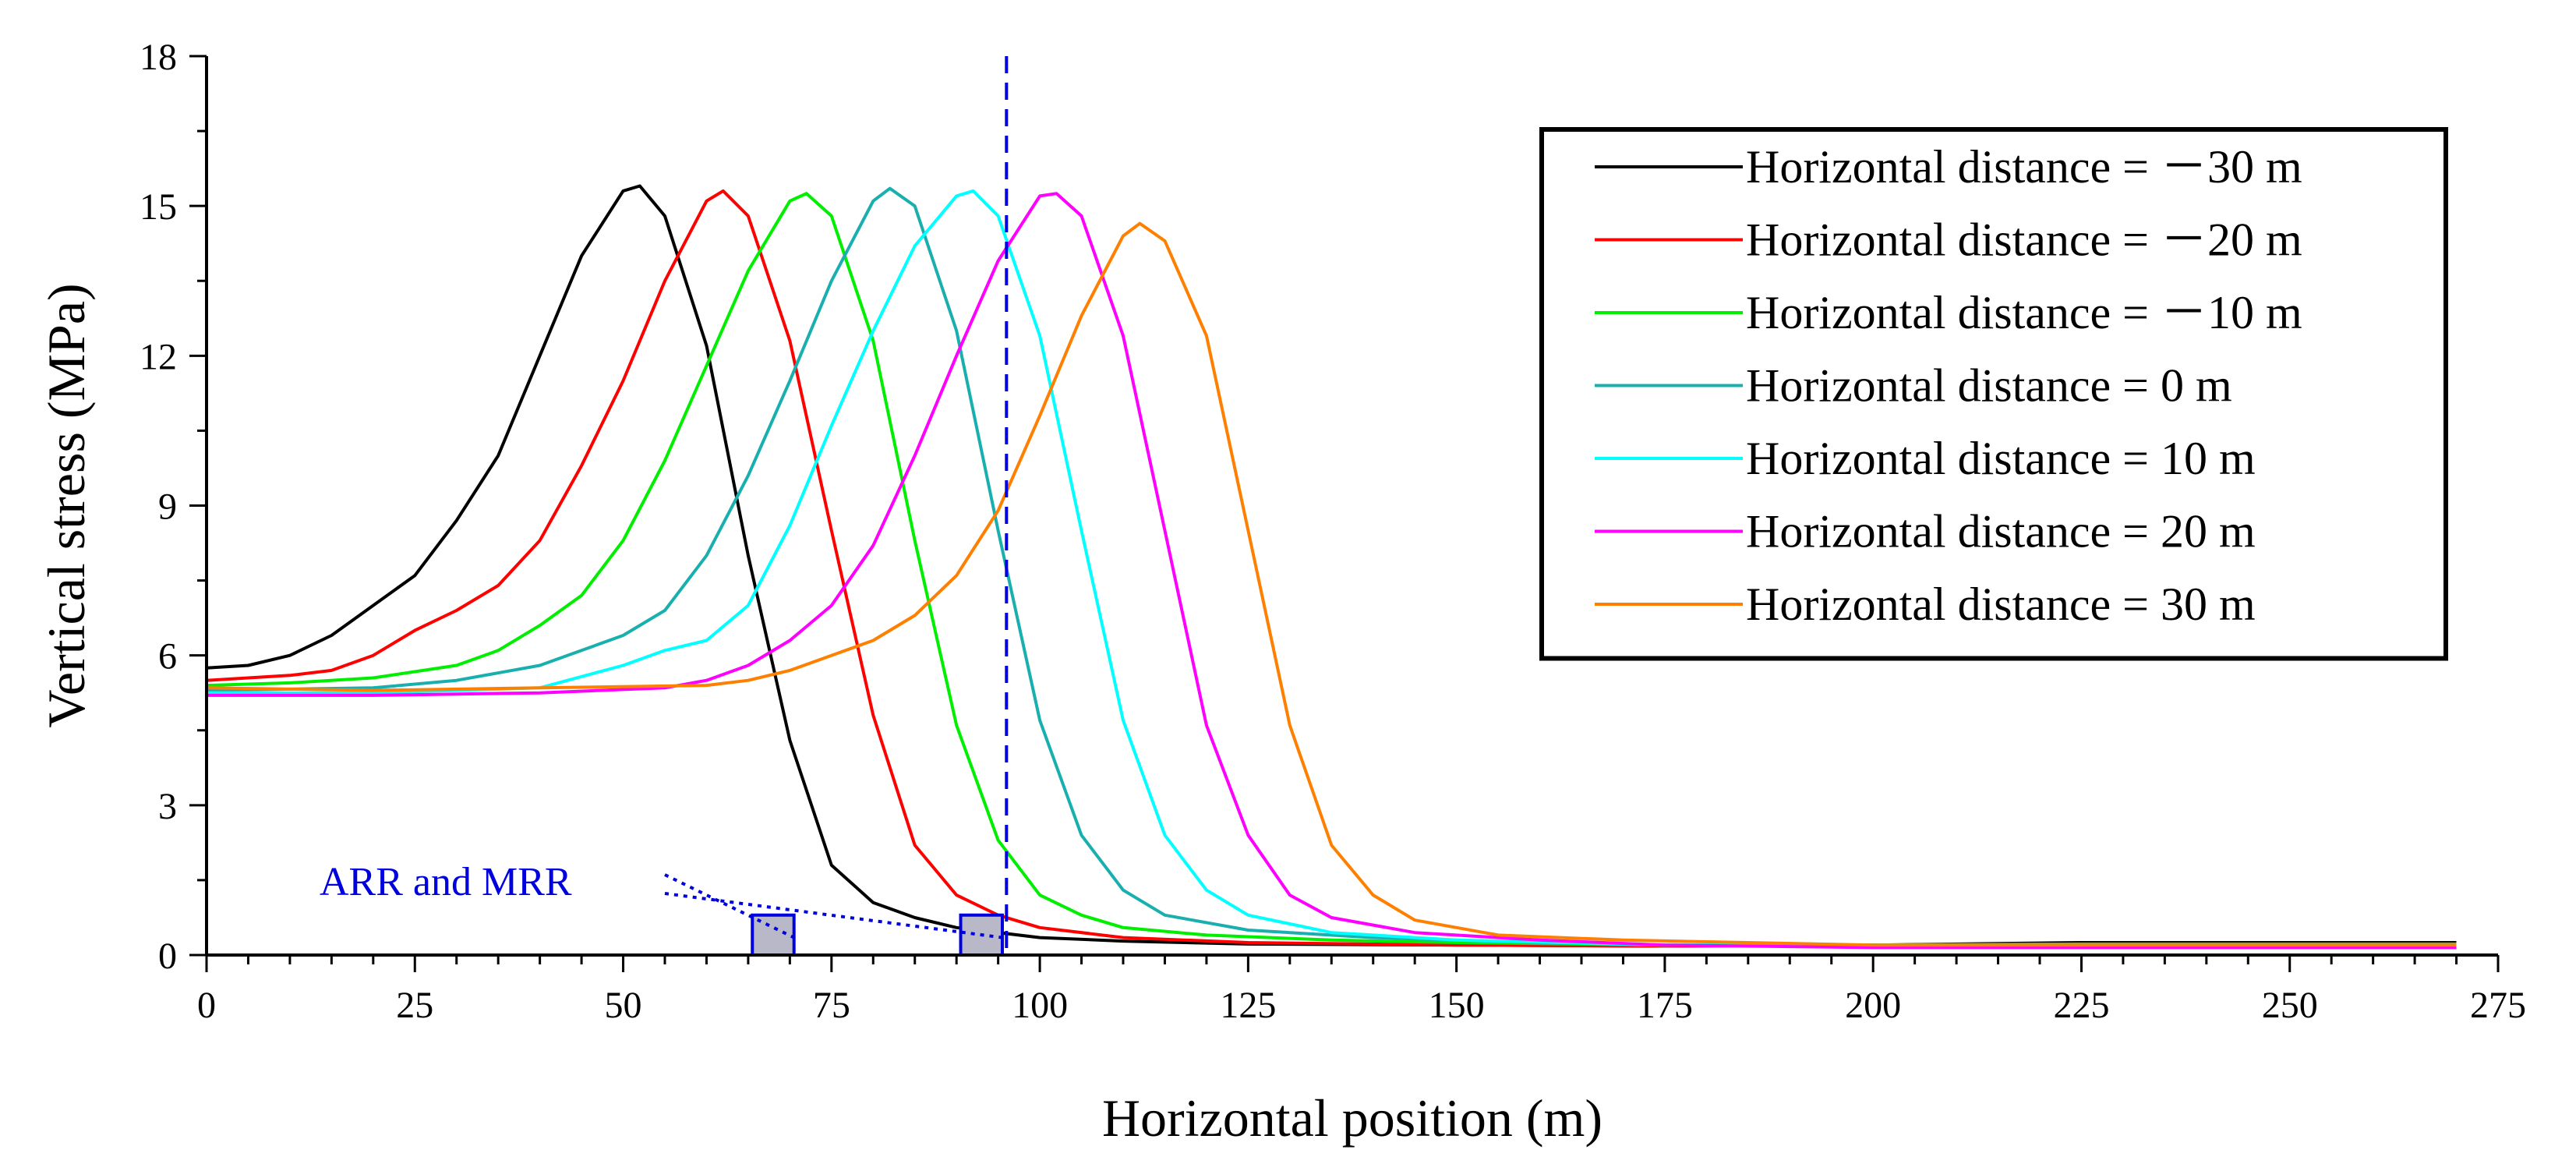 The height and width of the screenshot is (1171, 2576). What do you see at coordinates (446, 882) in the screenshot?
I see `annotation-label: ARR and MRR` at bounding box center [446, 882].